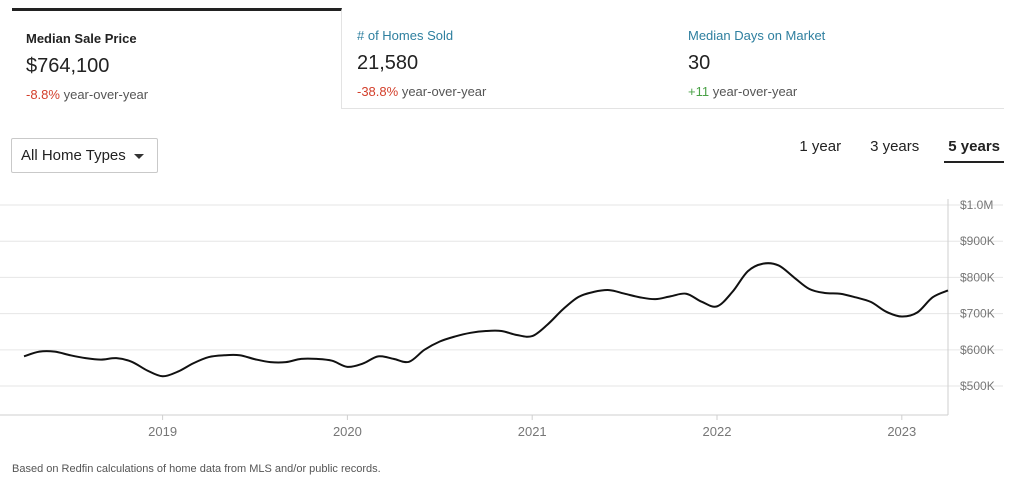 The width and height of the screenshot is (1024, 485). I want to click on x-tick-label: 2023, so click(901, 431).